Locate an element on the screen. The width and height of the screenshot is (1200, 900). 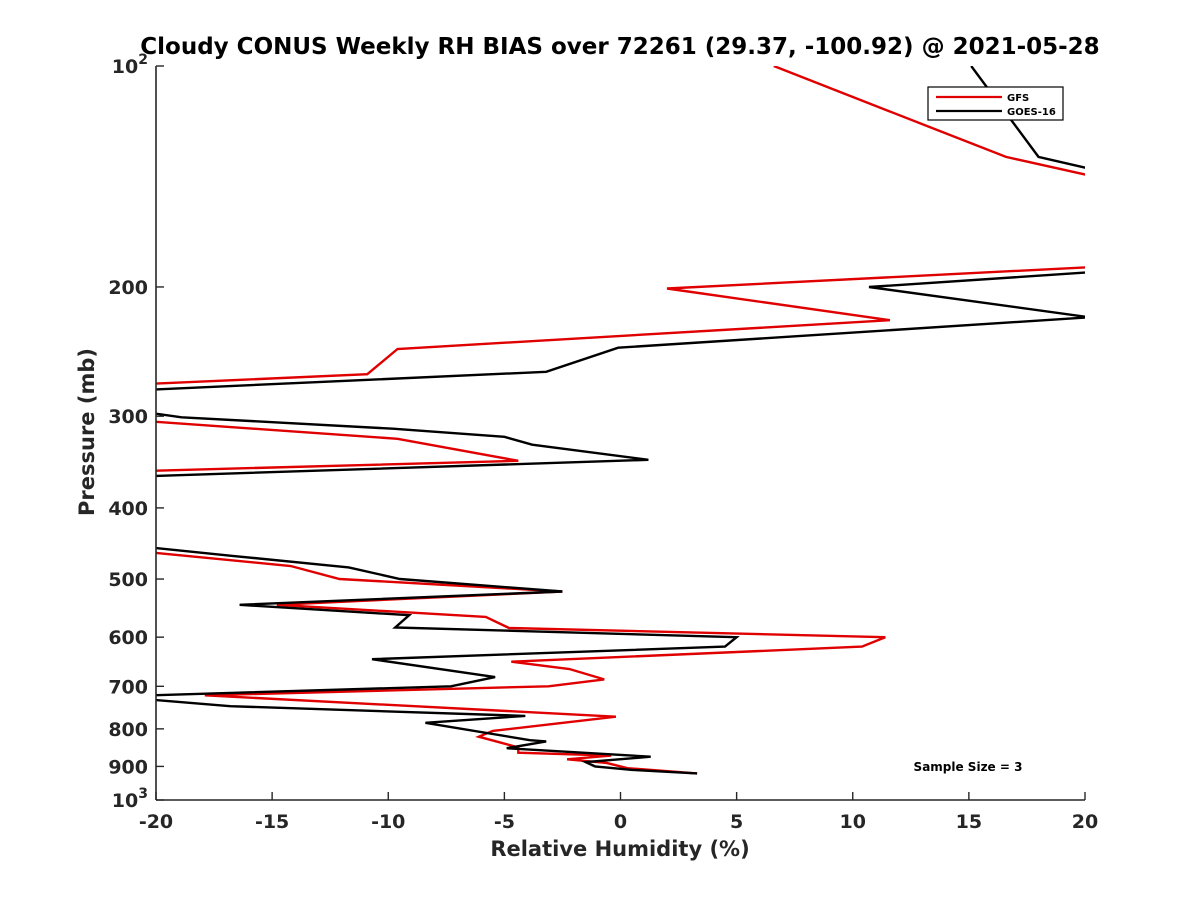
sample-size-annotation: Sample Size = 3 is located at coordinates (968, 767).